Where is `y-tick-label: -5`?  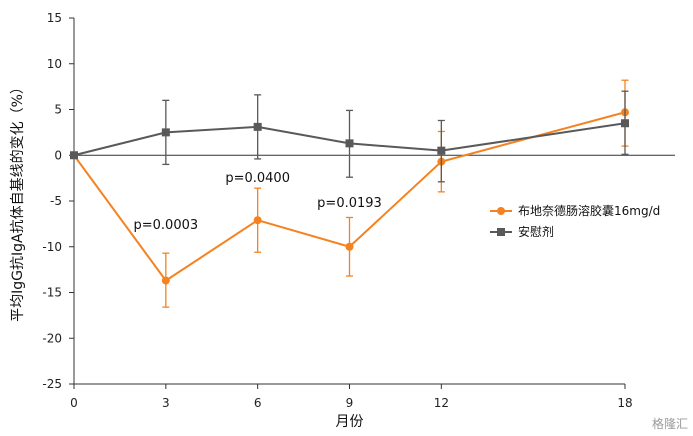
y-tick-label: -5 is located at coordinates (56, 201).